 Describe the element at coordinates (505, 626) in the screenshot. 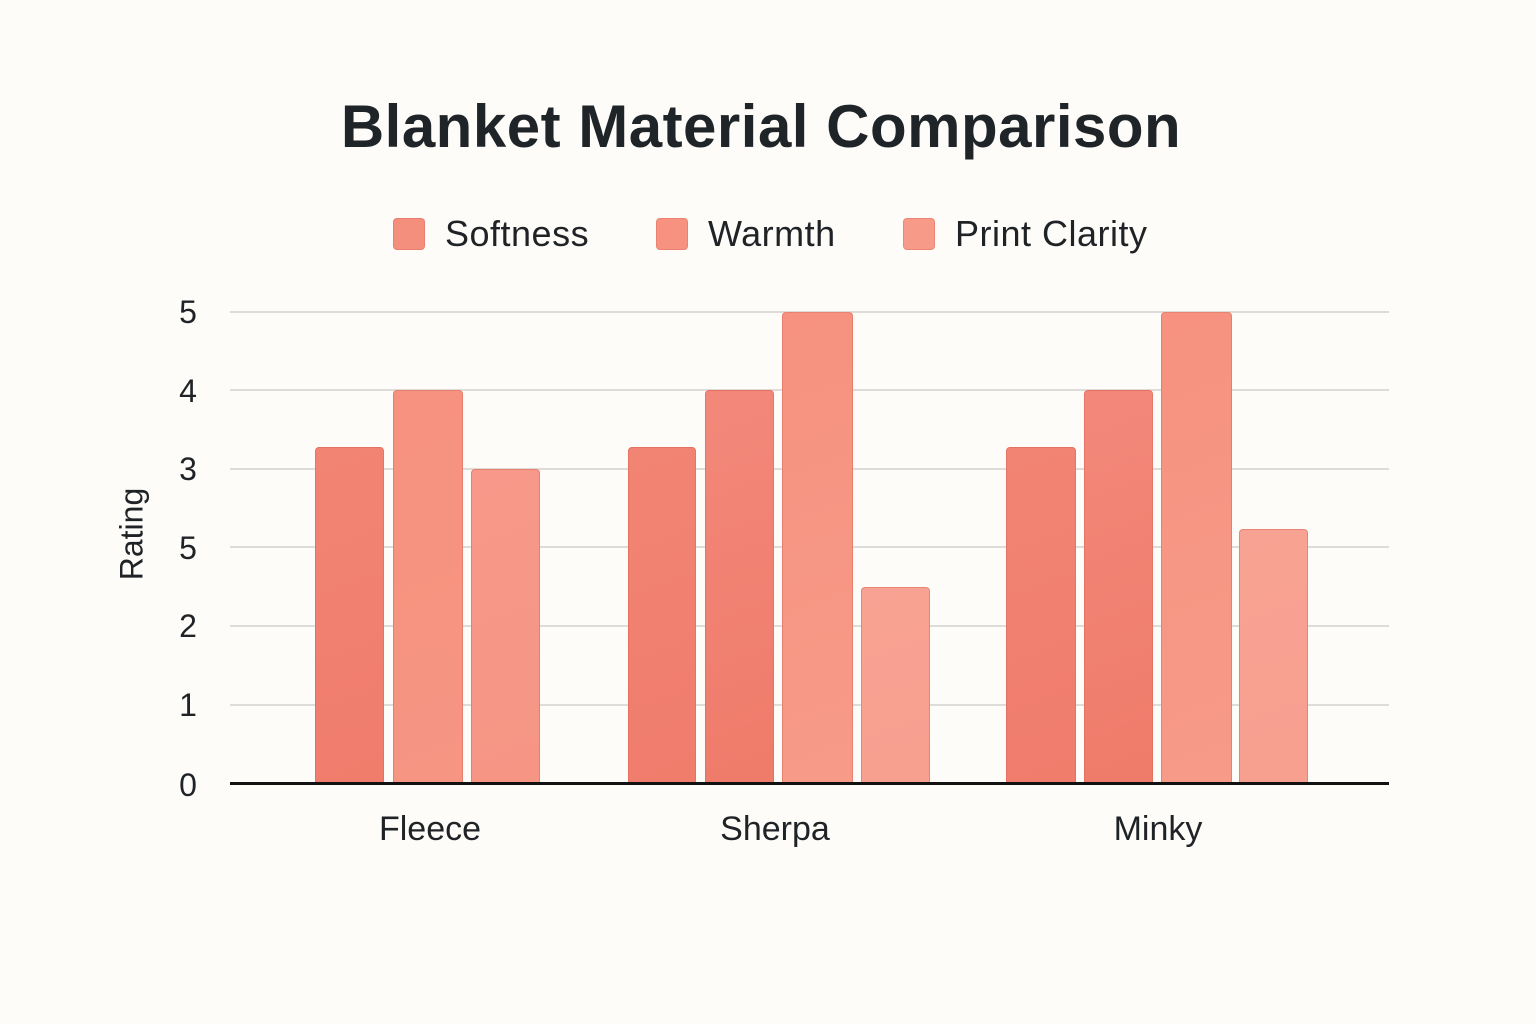

I see `bar-fleece-print-clarity` at that location.